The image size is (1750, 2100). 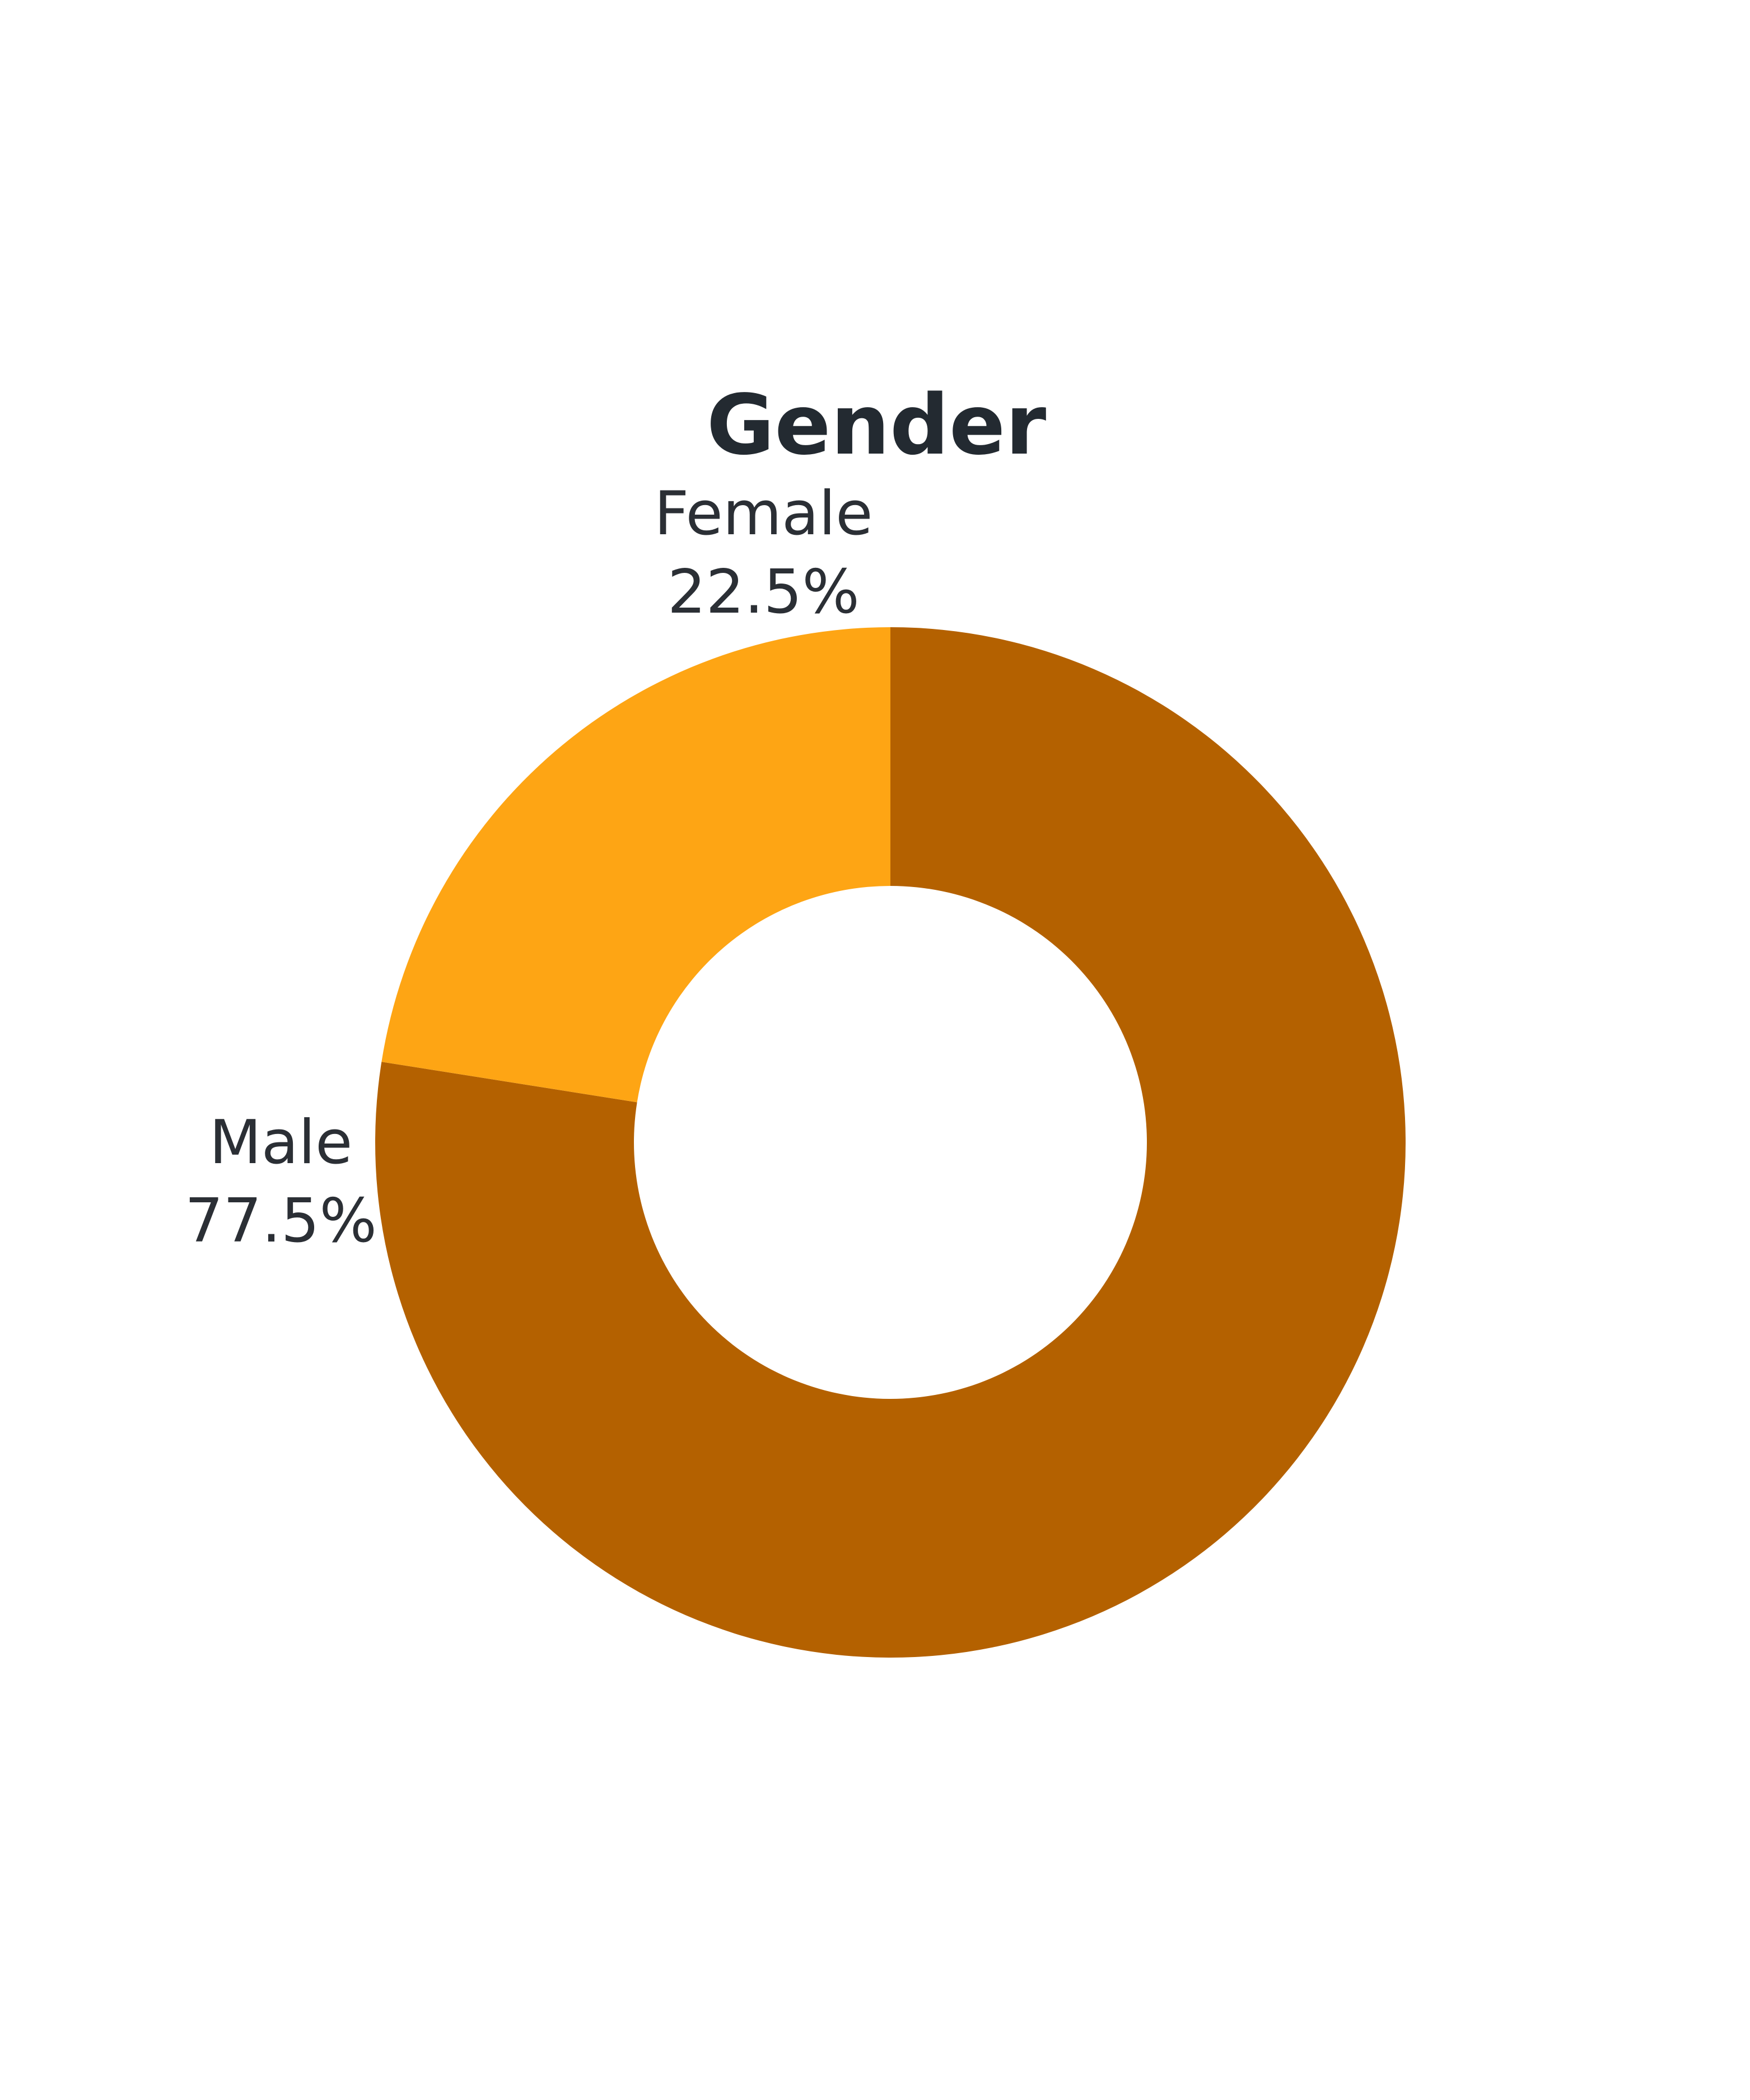 What do you see at coordinates (636, 865) in the screenshot?
I see `slice-female` at bounding box center [636, 865].